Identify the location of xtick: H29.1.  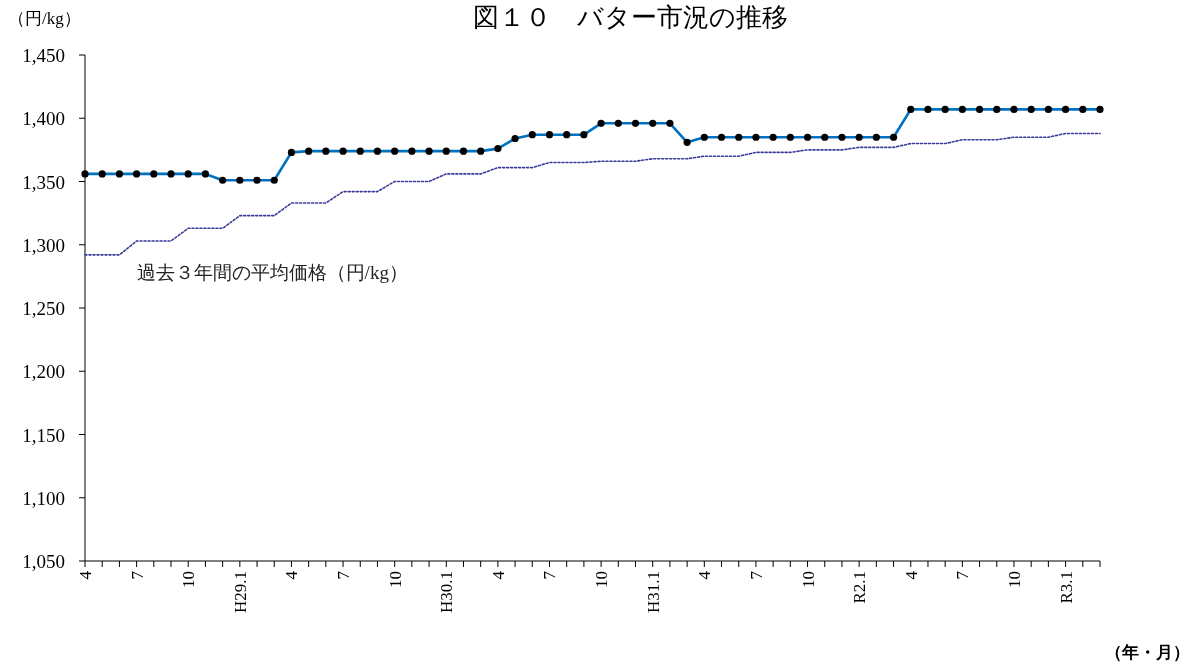
(240, 592).